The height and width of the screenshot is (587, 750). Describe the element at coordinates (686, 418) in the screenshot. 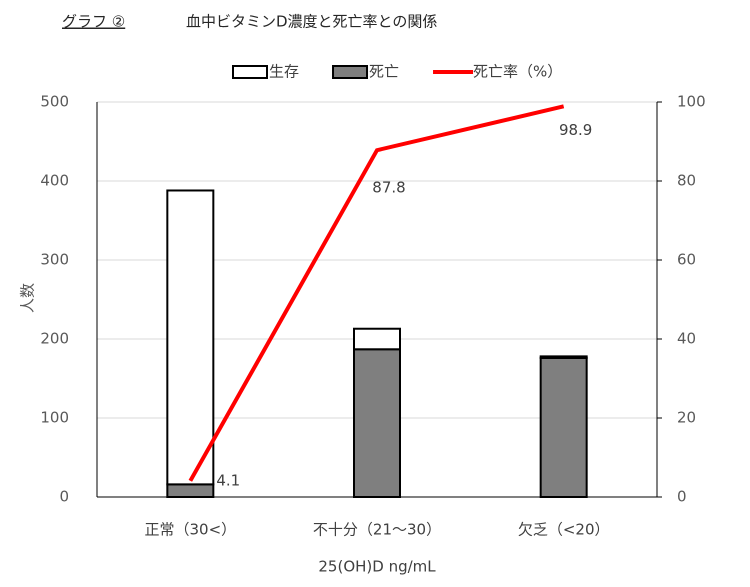

I see `y2-tick-label: 20` at that location.